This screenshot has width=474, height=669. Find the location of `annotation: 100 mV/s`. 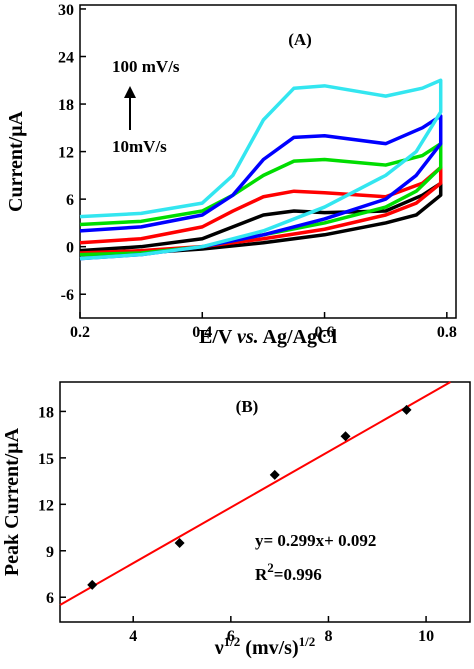

annotation: 100 mV/s is located at coordinates (146, 66).